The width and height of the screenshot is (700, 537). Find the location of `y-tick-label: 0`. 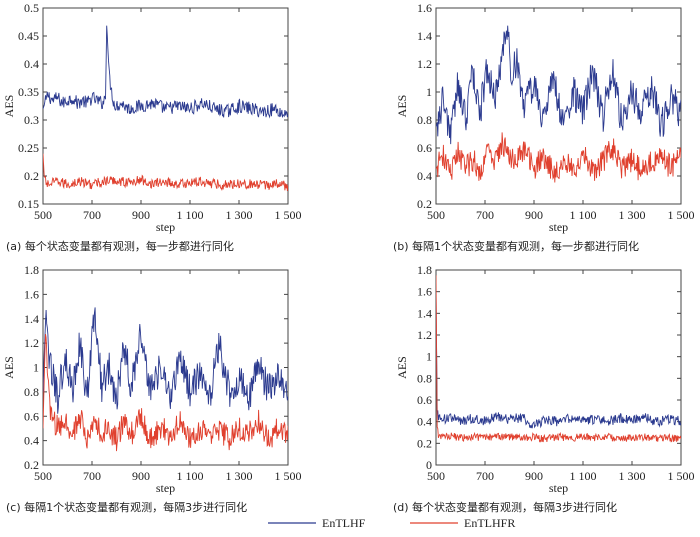

y-tick-label: 0 is located at coordinates (429, 465).